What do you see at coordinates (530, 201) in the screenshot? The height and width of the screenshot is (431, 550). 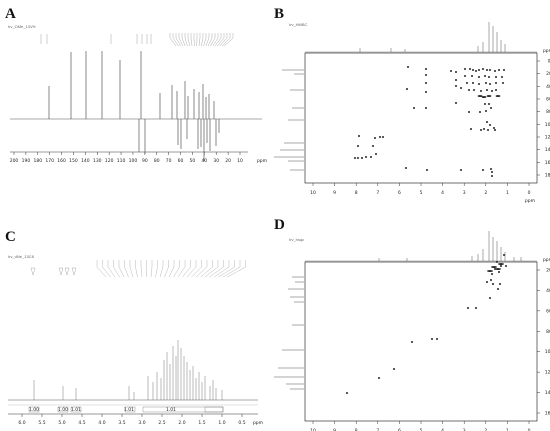 I see `x-axis-unit: ppm` at bounding box center [530, 201].